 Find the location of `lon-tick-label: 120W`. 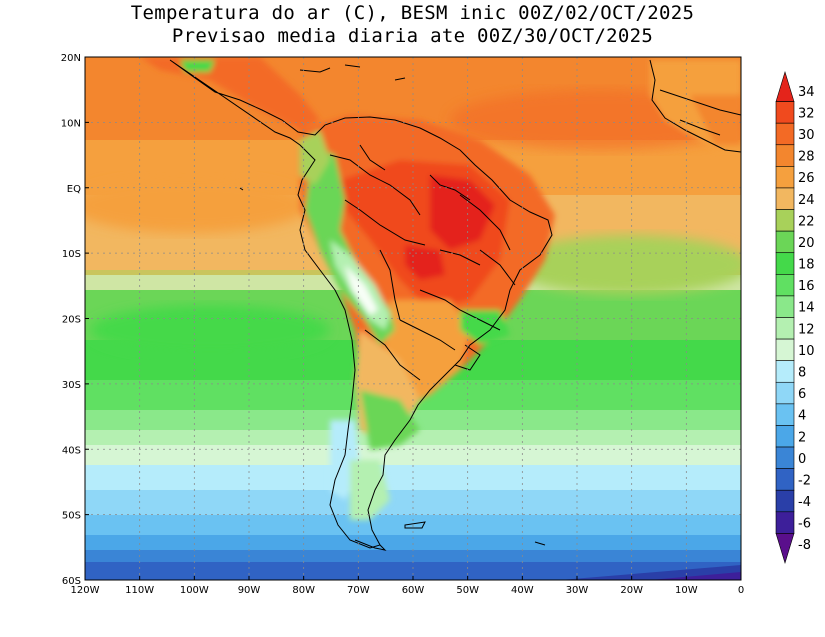

lon-tick-label: 120W is located at coordinates (85, 590).